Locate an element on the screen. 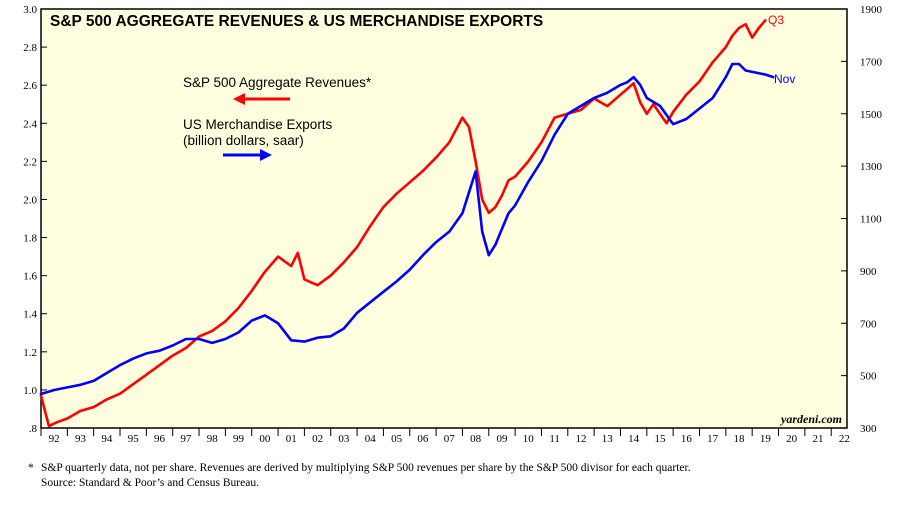  left-y-axis: .8 1.0 1.2 1.4 1.6 1.8 2.0 2.2 2.4 2.6 2.8 3.0 is located at coordinates (35, 219).